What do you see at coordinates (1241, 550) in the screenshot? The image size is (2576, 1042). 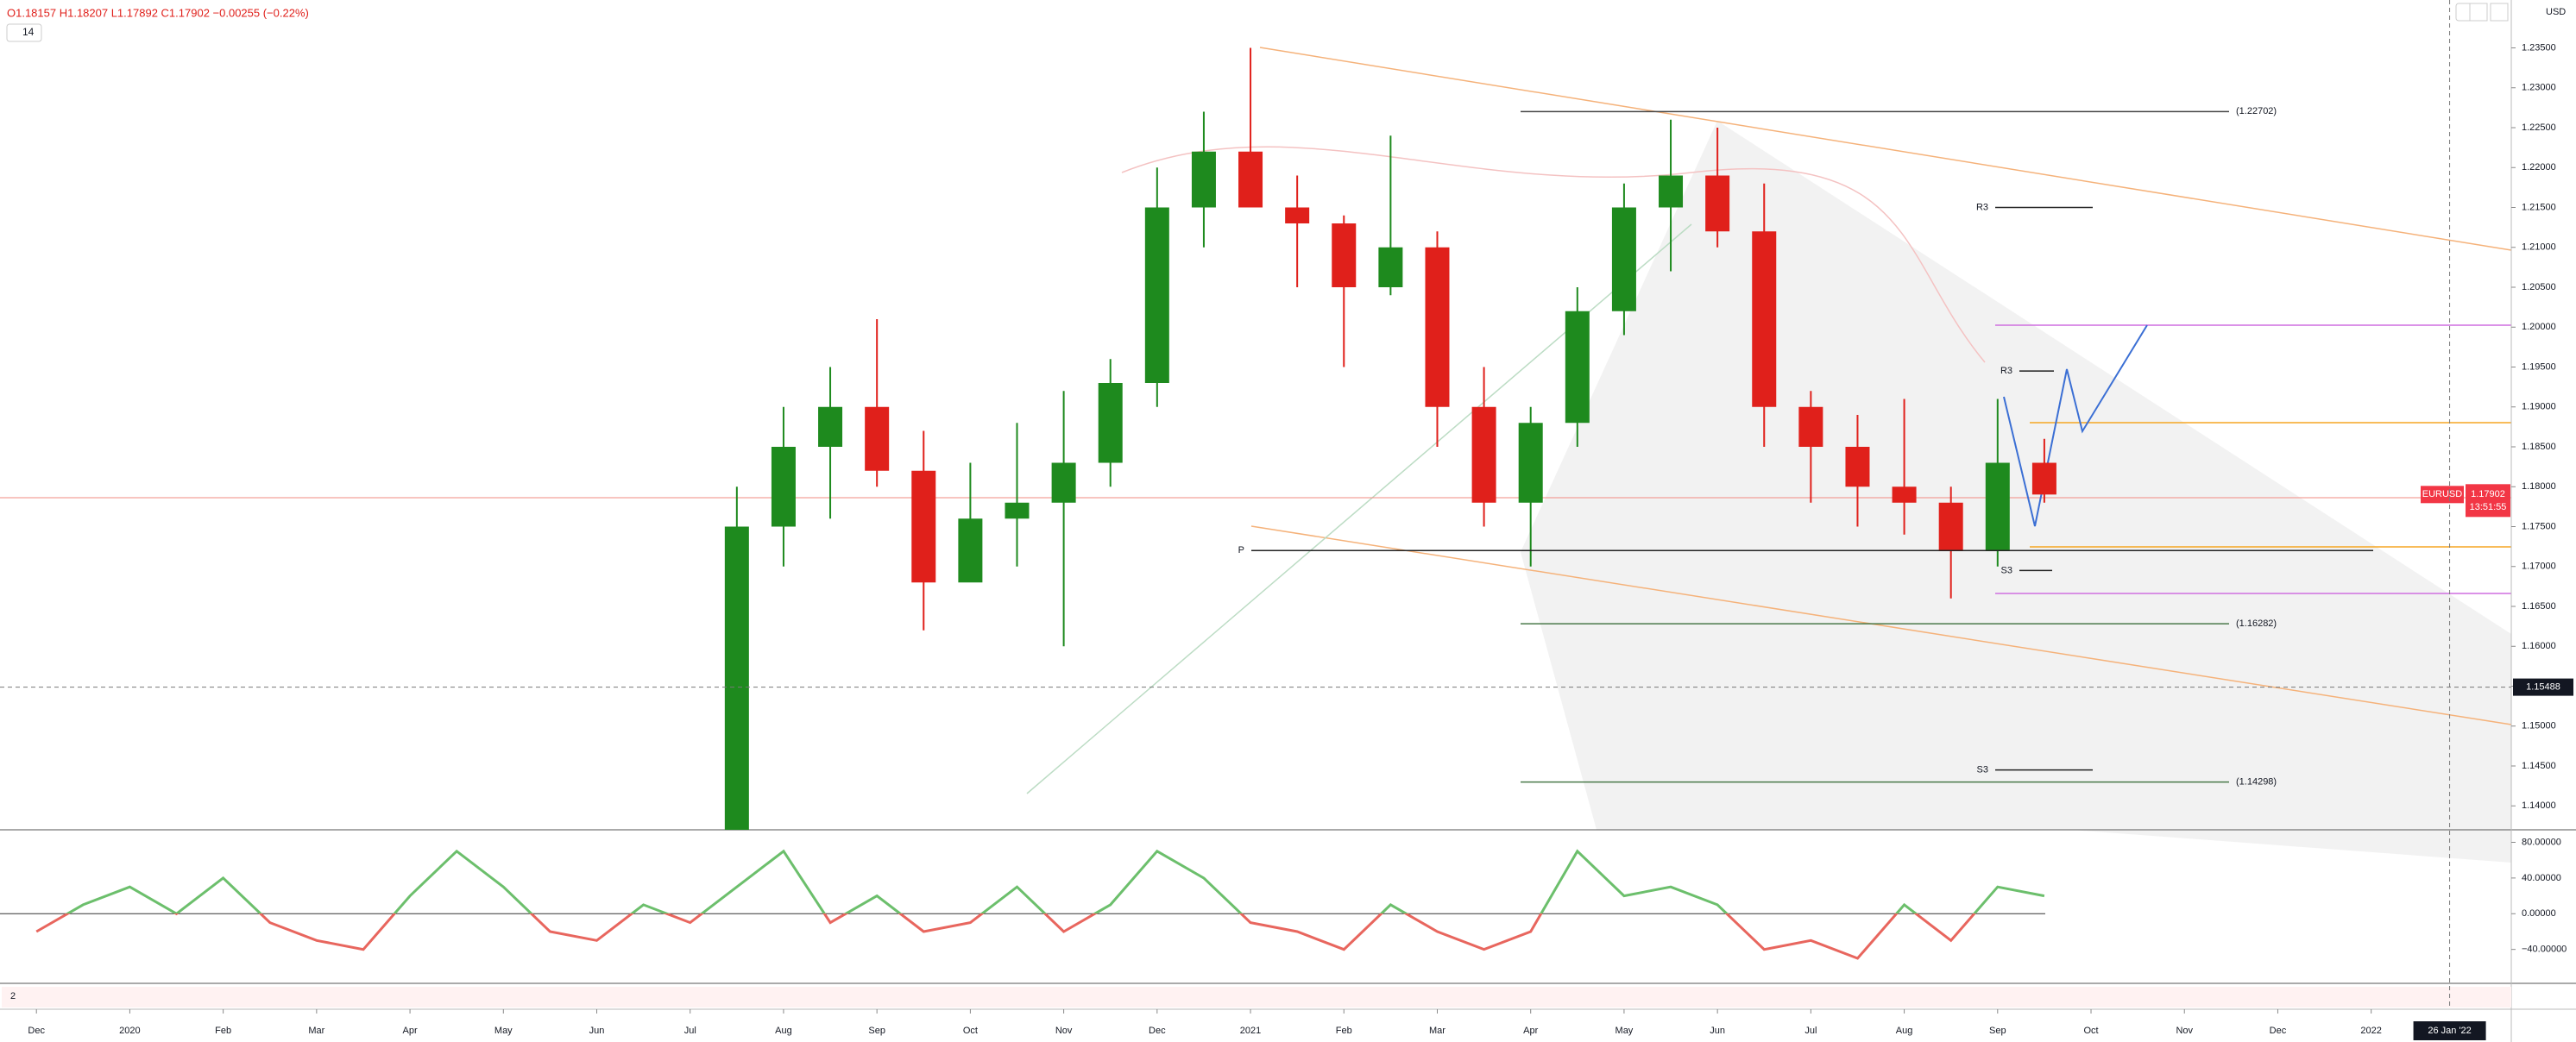 I see `pivot-label: P` at bounding box center [1241, 550].